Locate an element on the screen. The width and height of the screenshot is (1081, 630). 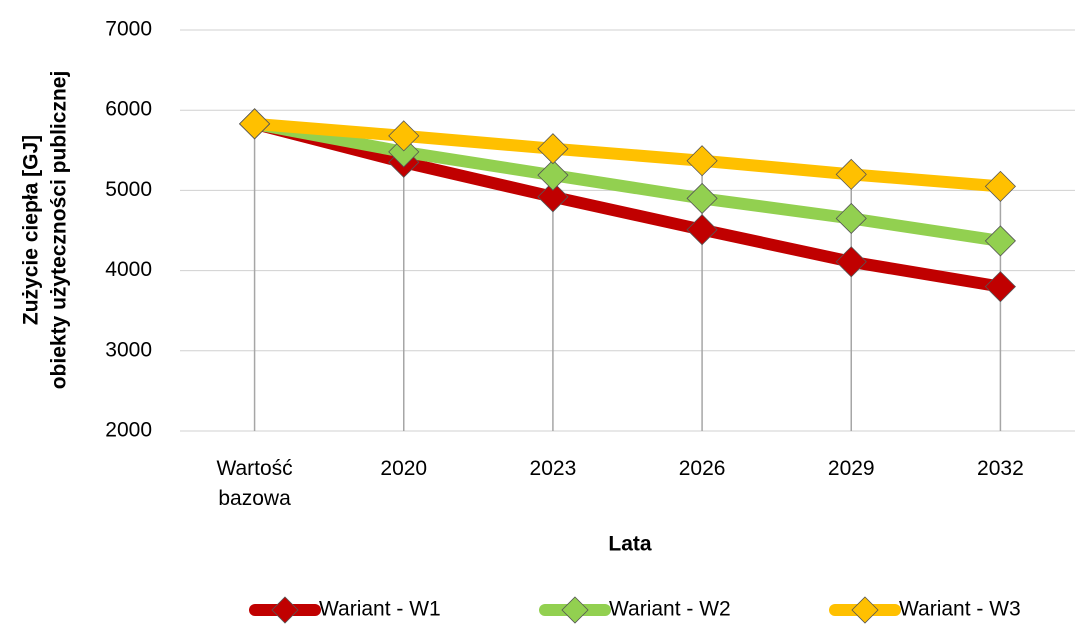
y-tick-label: 5000 is located at coordinates (128, 189).